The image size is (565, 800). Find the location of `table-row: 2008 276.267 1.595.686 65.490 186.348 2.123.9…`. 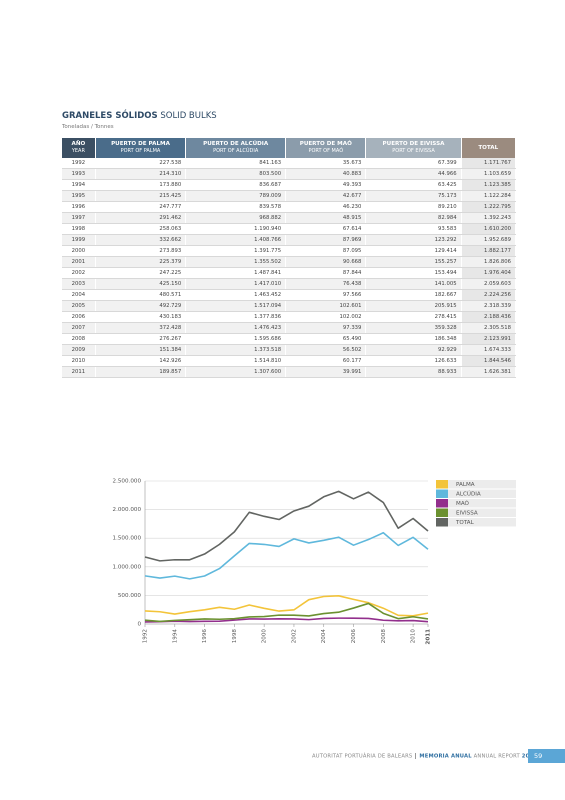

table-row: 2008 276.267 1.595.686 65.490 186.348 2.123.9… is located at coordinates (289, 339).